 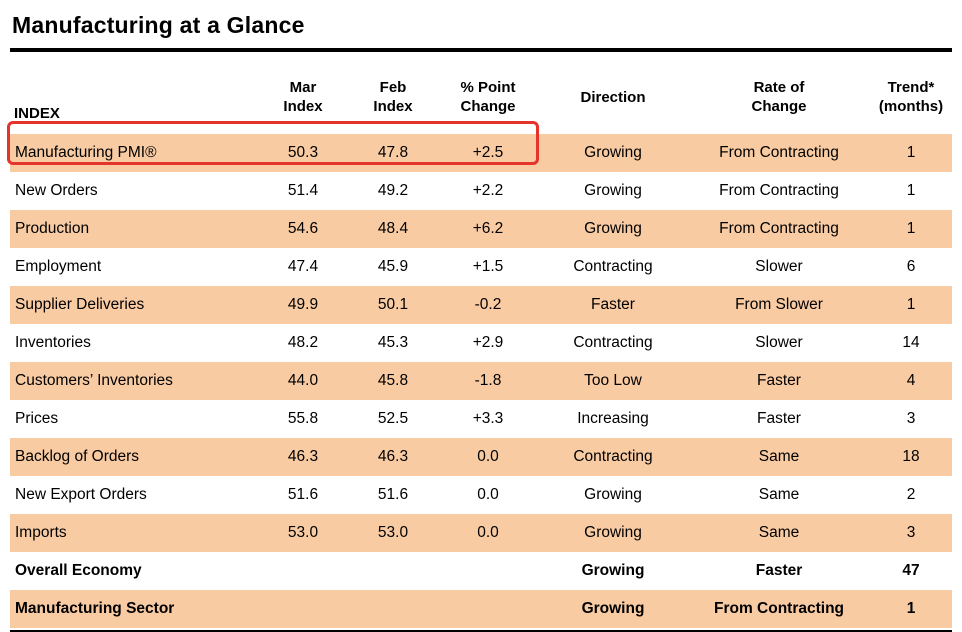 I want to click on column-header-feb-index: Feb Index, so click(x=393, y=97).